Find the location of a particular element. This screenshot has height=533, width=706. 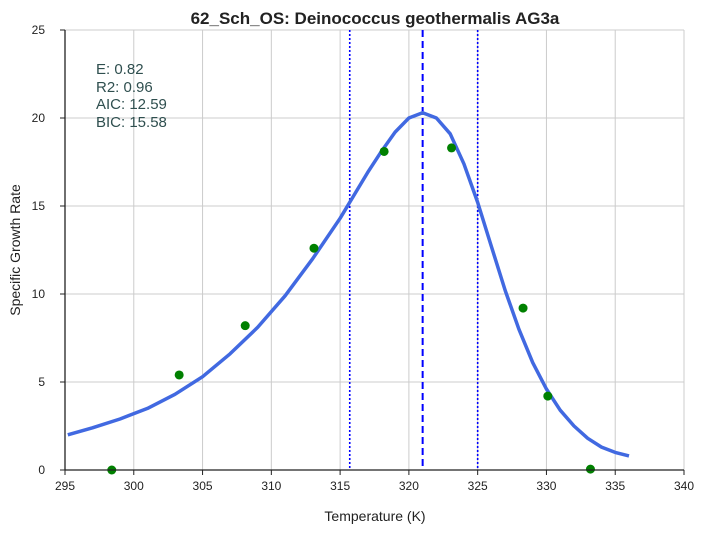

stat-r2: R2: 0.96 is located at coordinates (124, 87).